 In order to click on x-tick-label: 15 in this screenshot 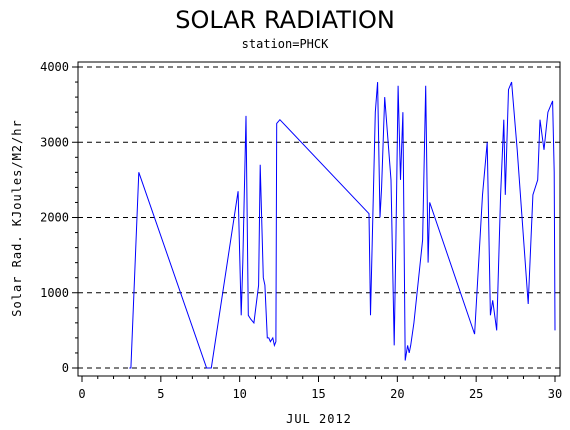, I will do `click(318, 394)`.